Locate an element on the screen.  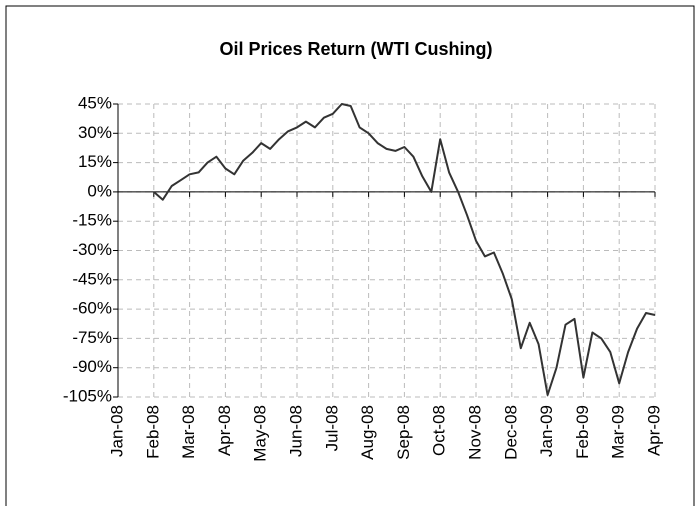
x-tick-label: Feb-09 is located at coordinates (582, 432).